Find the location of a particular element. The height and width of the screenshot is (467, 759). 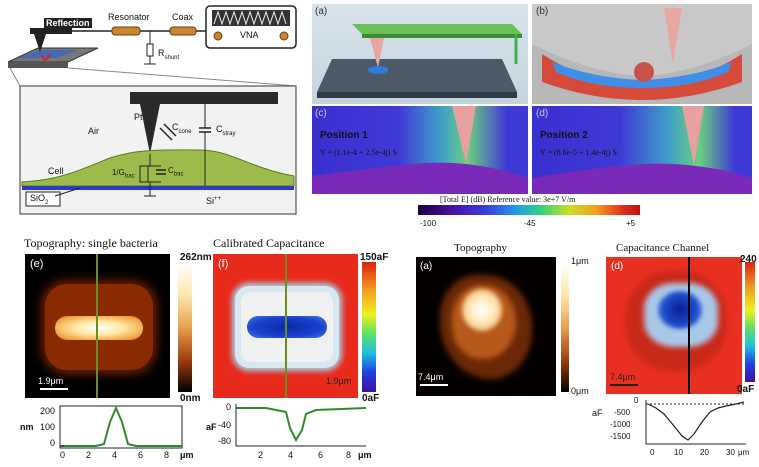

label-d: (d) is located at coordinates (617, 266).